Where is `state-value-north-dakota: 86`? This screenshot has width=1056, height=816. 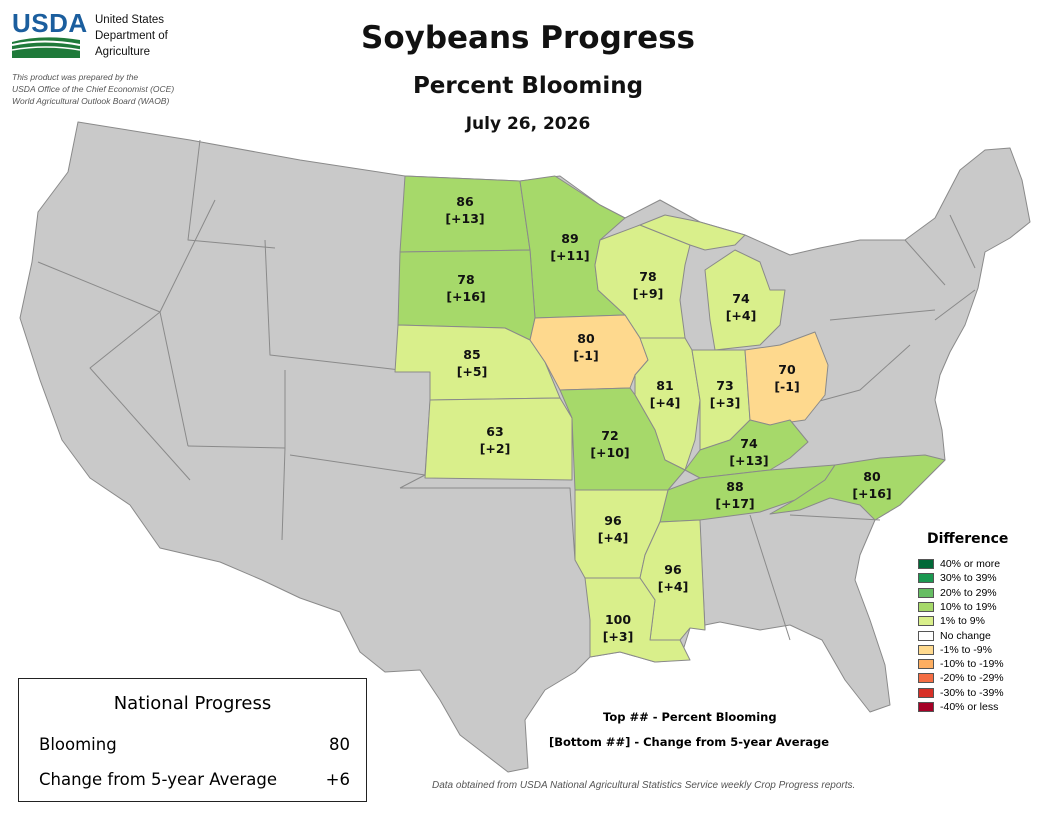 state-value-north-dakota: 86 is located at coordinates (465, 201).